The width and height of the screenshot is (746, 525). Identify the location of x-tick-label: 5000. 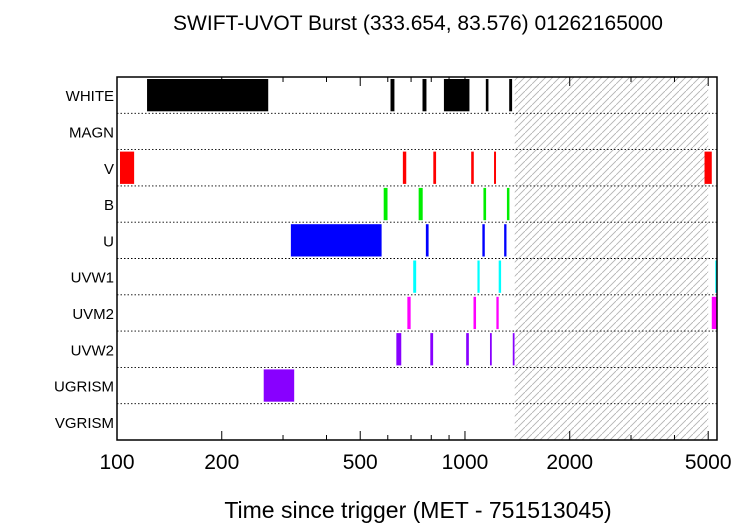
(708, 462).